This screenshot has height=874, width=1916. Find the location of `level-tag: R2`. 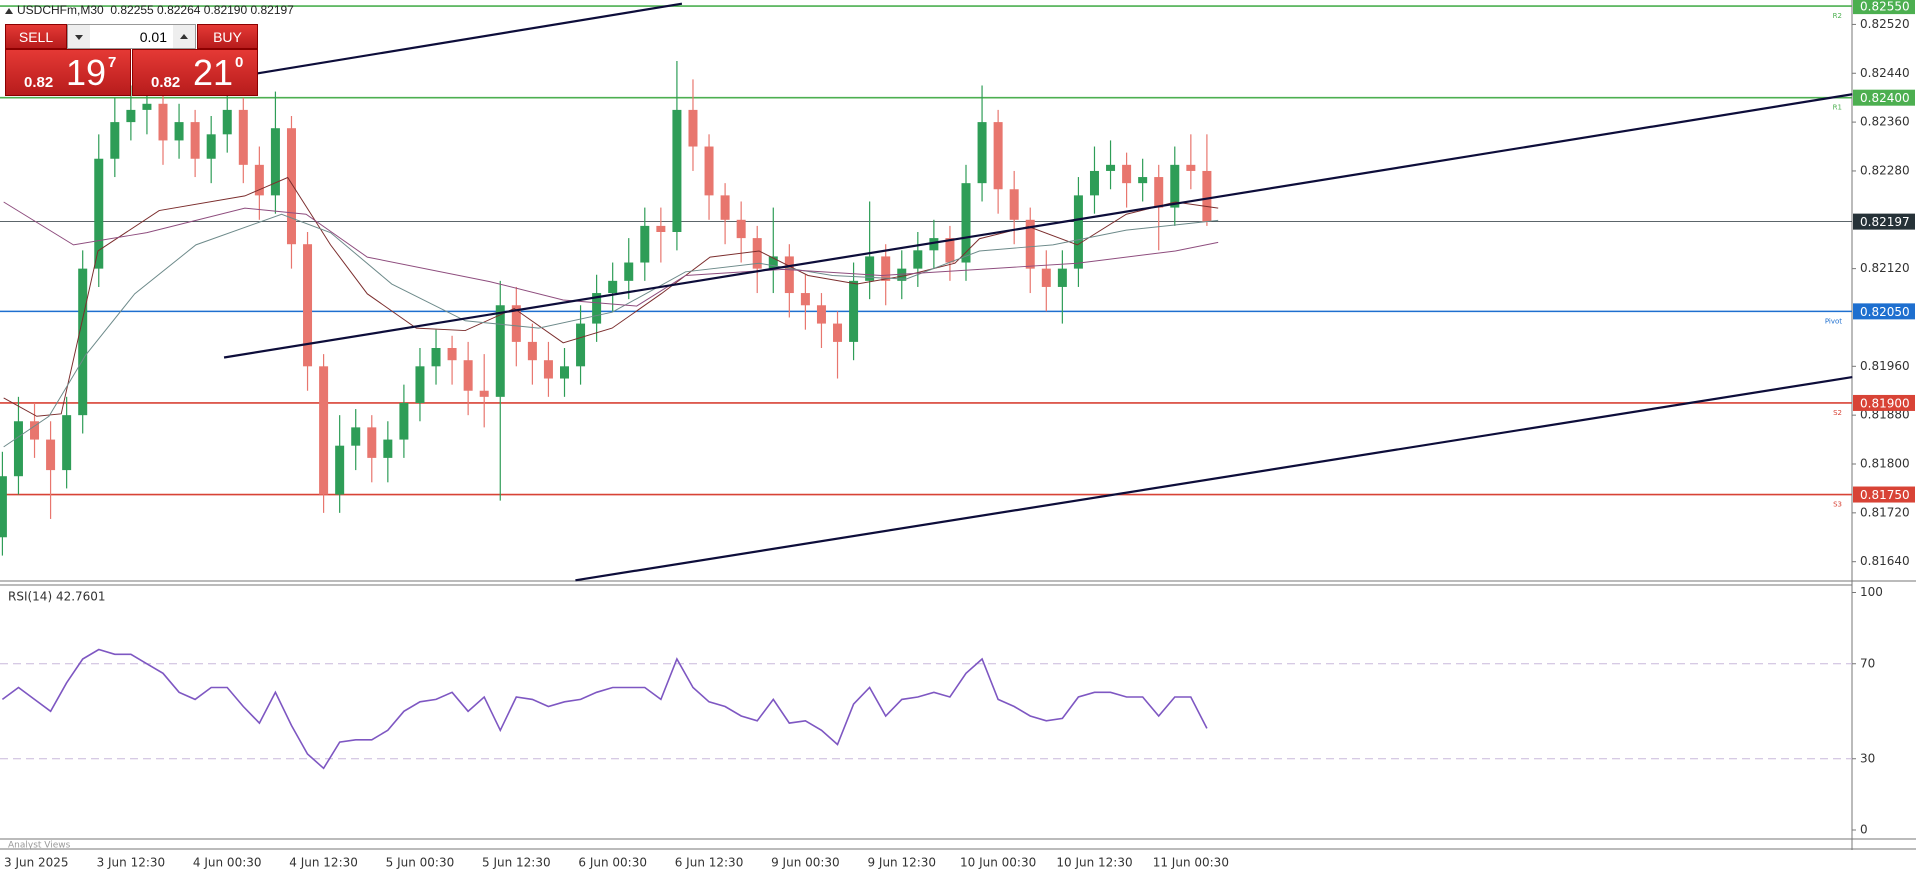

level-tag: R2 is located at coordinates (1837, 16).